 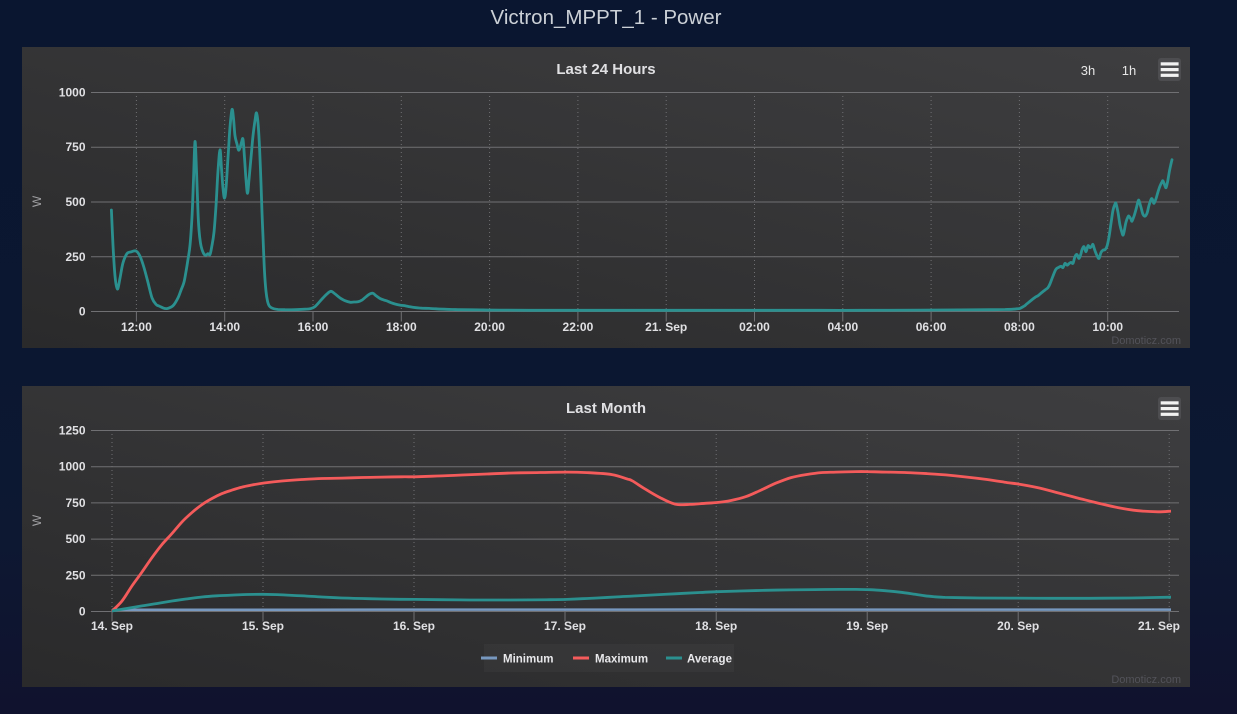 I want to click on svg-text: 10:00, so click(x=1107, y=327).